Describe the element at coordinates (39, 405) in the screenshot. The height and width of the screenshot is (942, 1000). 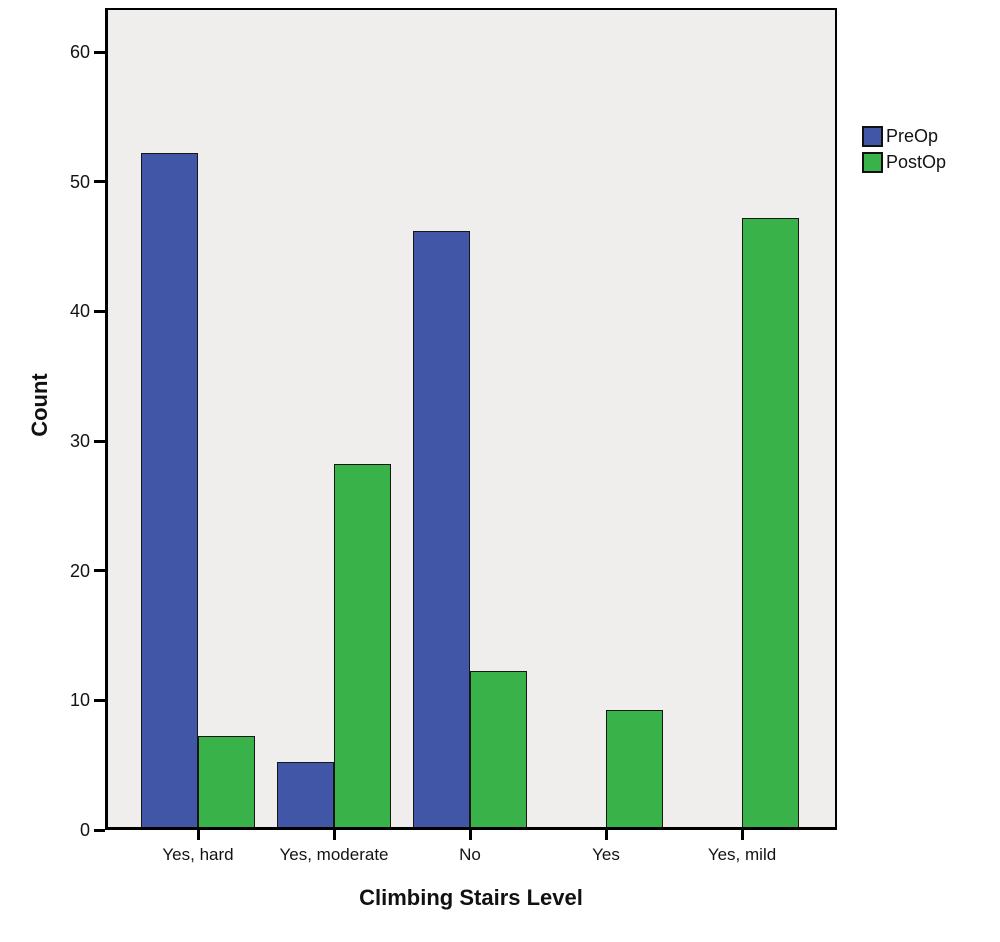
I see `y-axis-title: Count` at that location.